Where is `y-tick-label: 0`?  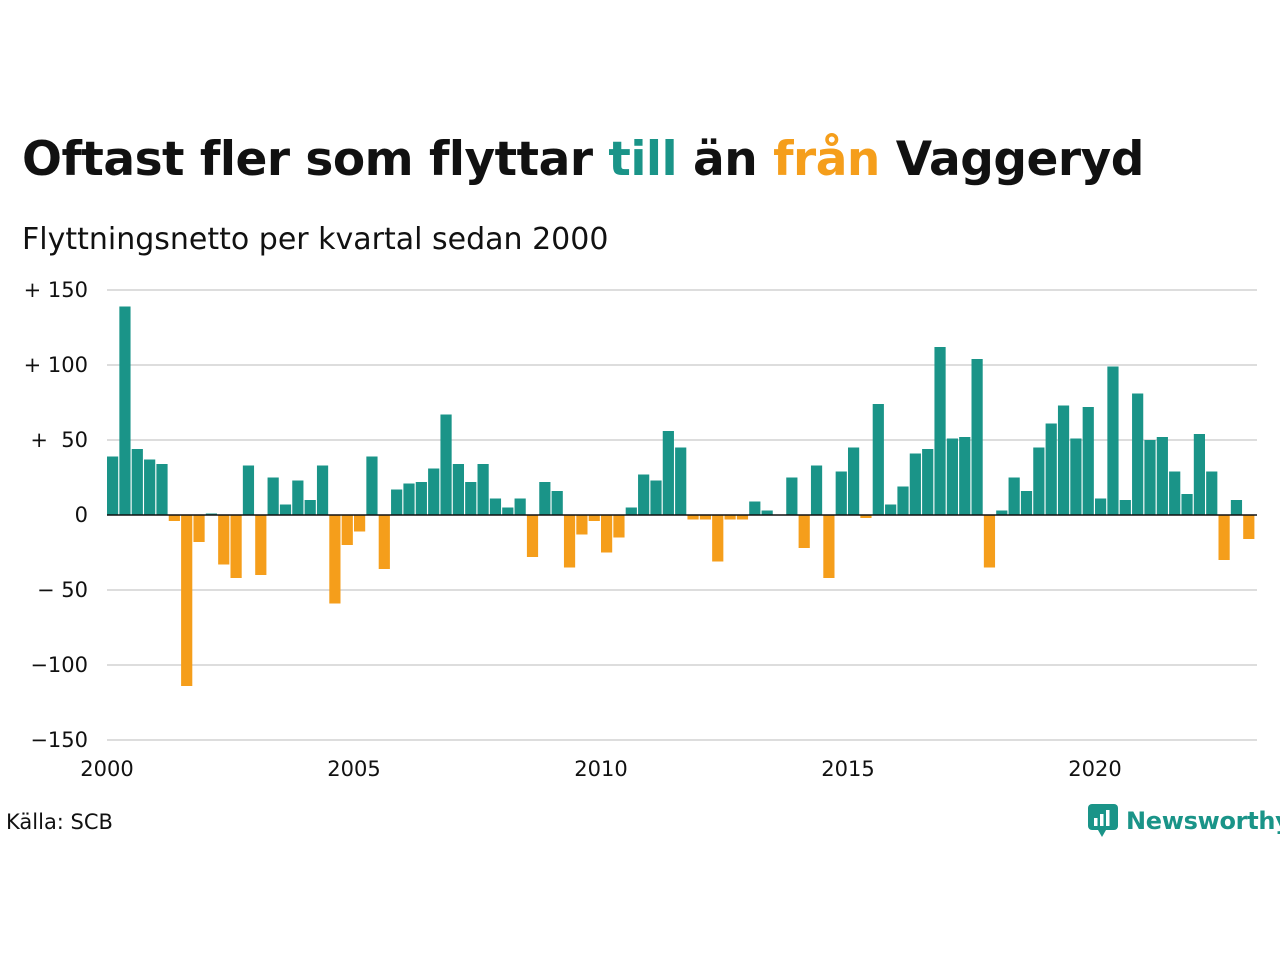
y-tick-label: 0 is located at coordinates (81, 515).